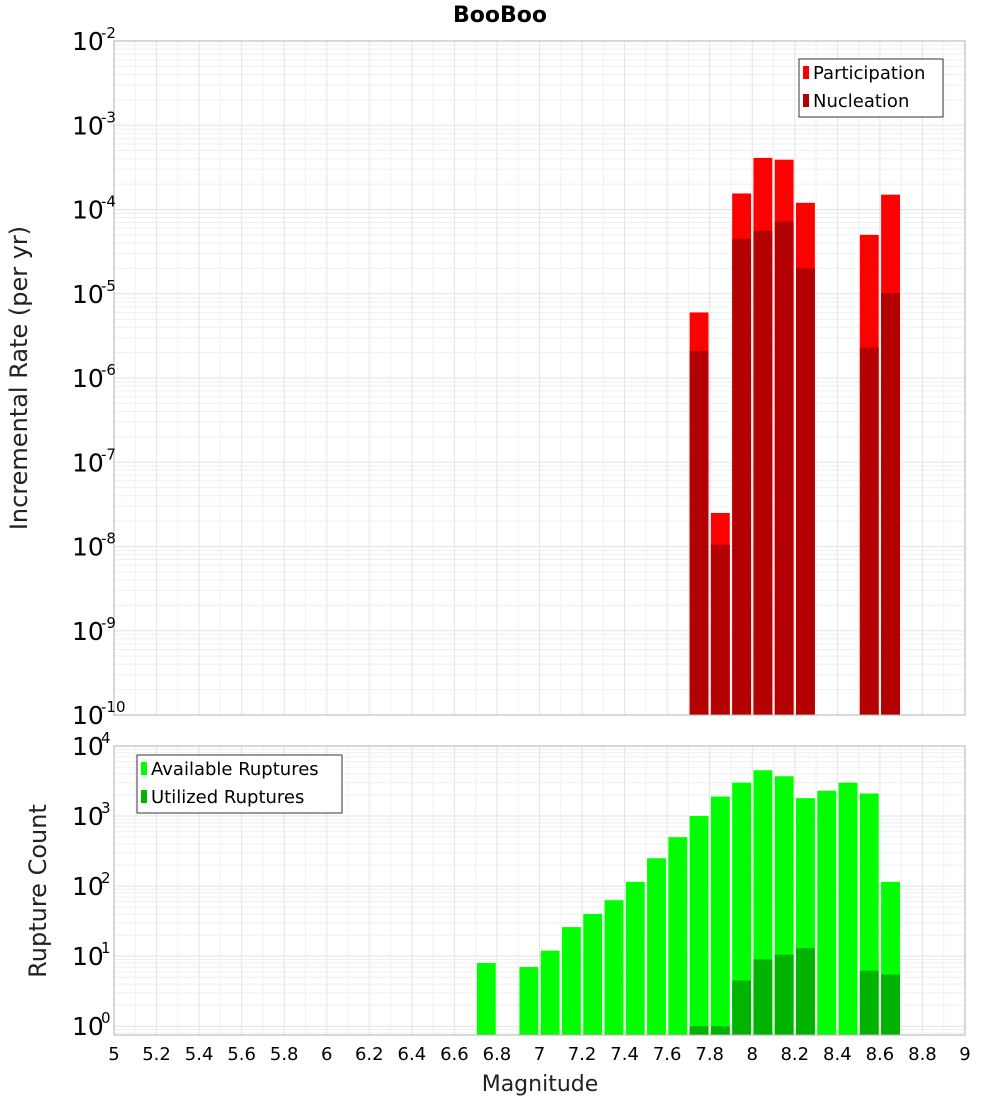 The height and width of the screenshot is (1100, 1000). Describe the element at coordinates (869, 73) in the screenshot. I see `legend-label: Participation` at that location.